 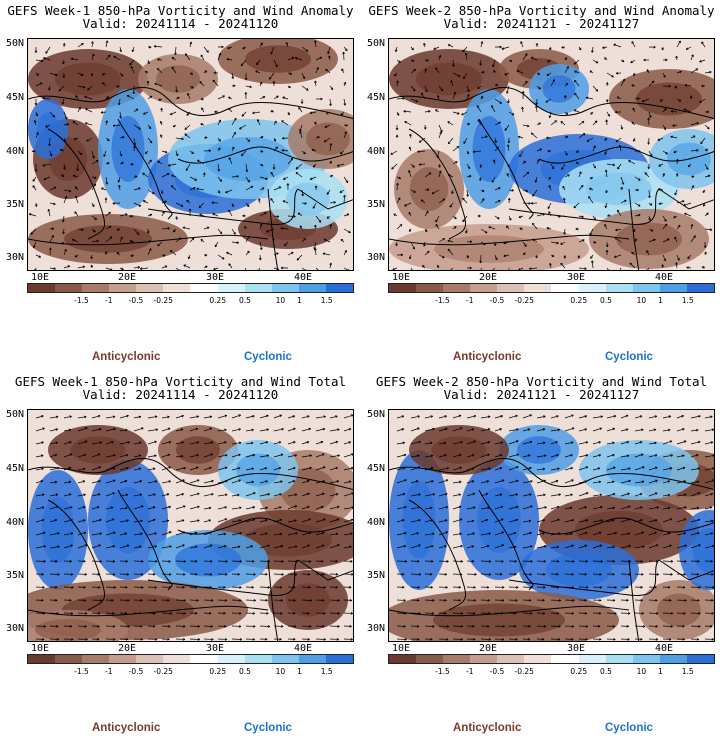 What do you see at coordinates (326, 671) in the screenshot?
I see `colorbar-tick-label: 1.5` at bounding box center [326, 671].